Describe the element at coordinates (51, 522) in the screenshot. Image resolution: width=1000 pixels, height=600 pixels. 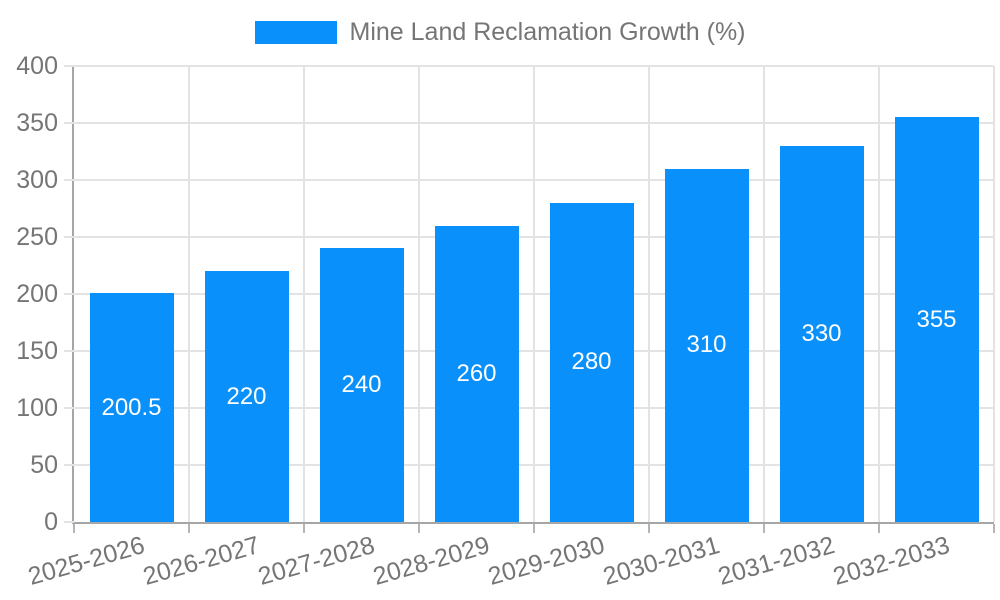
I see `y-axis-tick-label: 0` at that location.